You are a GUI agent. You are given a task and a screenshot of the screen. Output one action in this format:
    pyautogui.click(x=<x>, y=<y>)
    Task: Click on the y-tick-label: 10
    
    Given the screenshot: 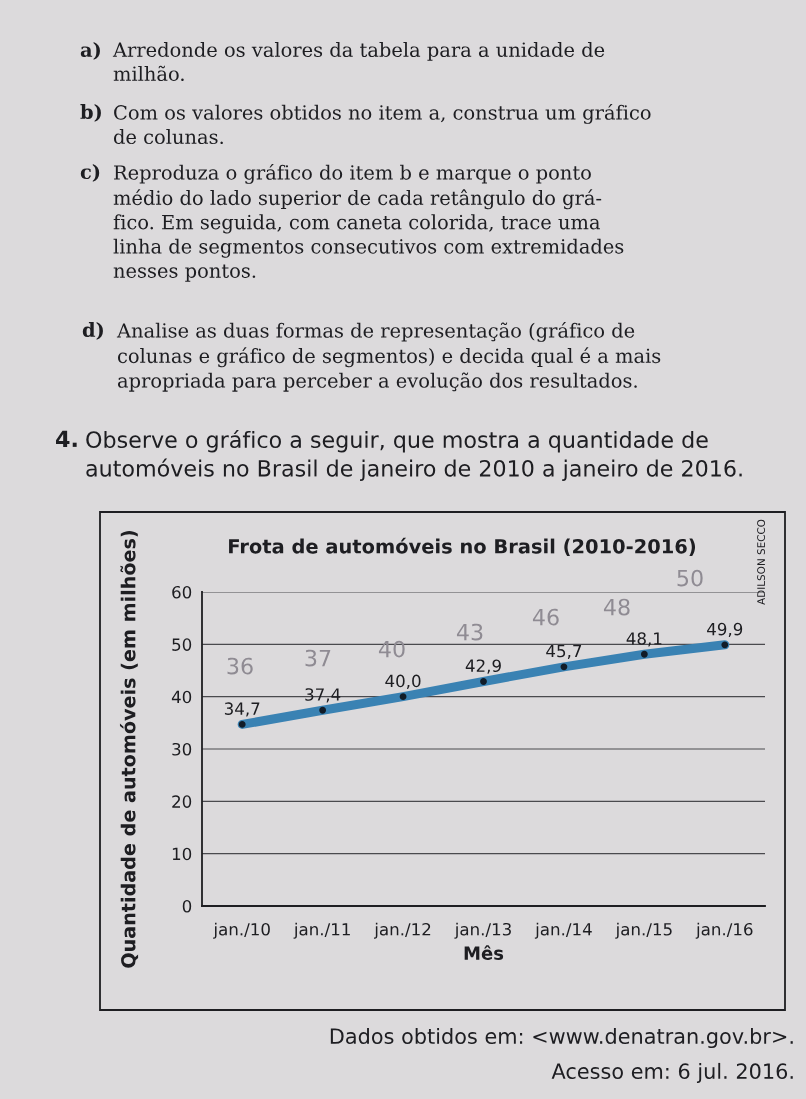 What is the action you would take?
    pyautogui.click(x=182, y=854)
    